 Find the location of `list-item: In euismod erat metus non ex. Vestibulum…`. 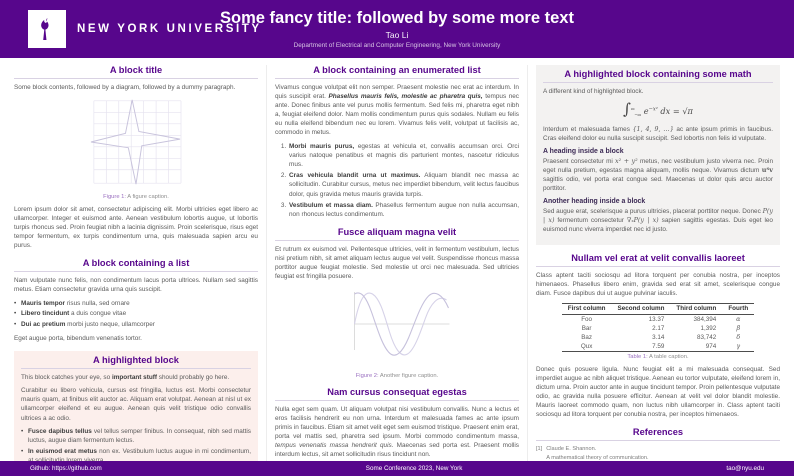

list-item: In euismod erat metus non ex. Vestibulum… is located at coordinates (136, 454).